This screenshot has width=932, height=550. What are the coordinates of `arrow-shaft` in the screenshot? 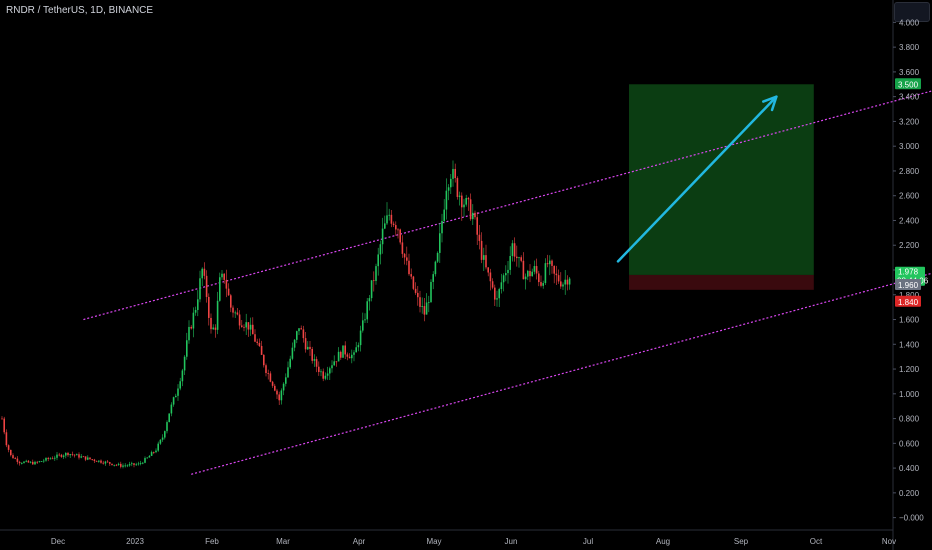 It's located at (697, 179).